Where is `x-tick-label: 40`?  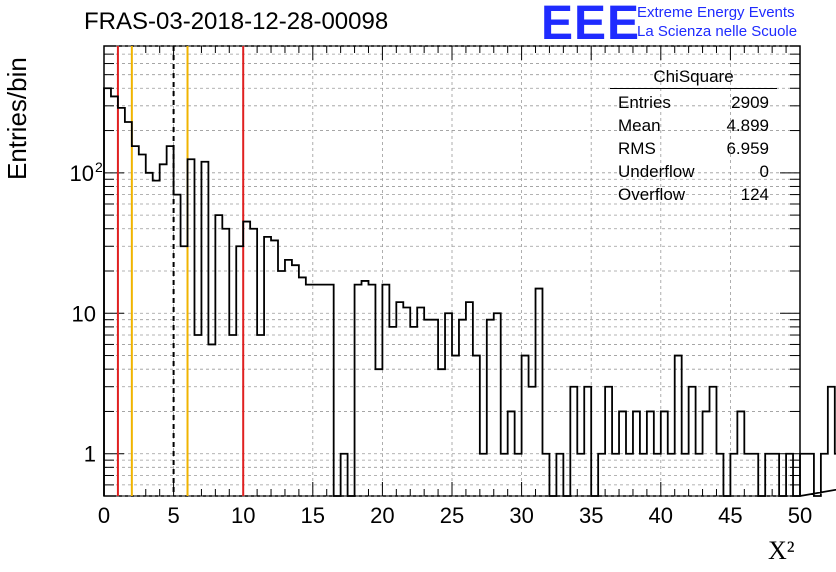
x-tick-label: 40 is located at coordinates (661, 515).